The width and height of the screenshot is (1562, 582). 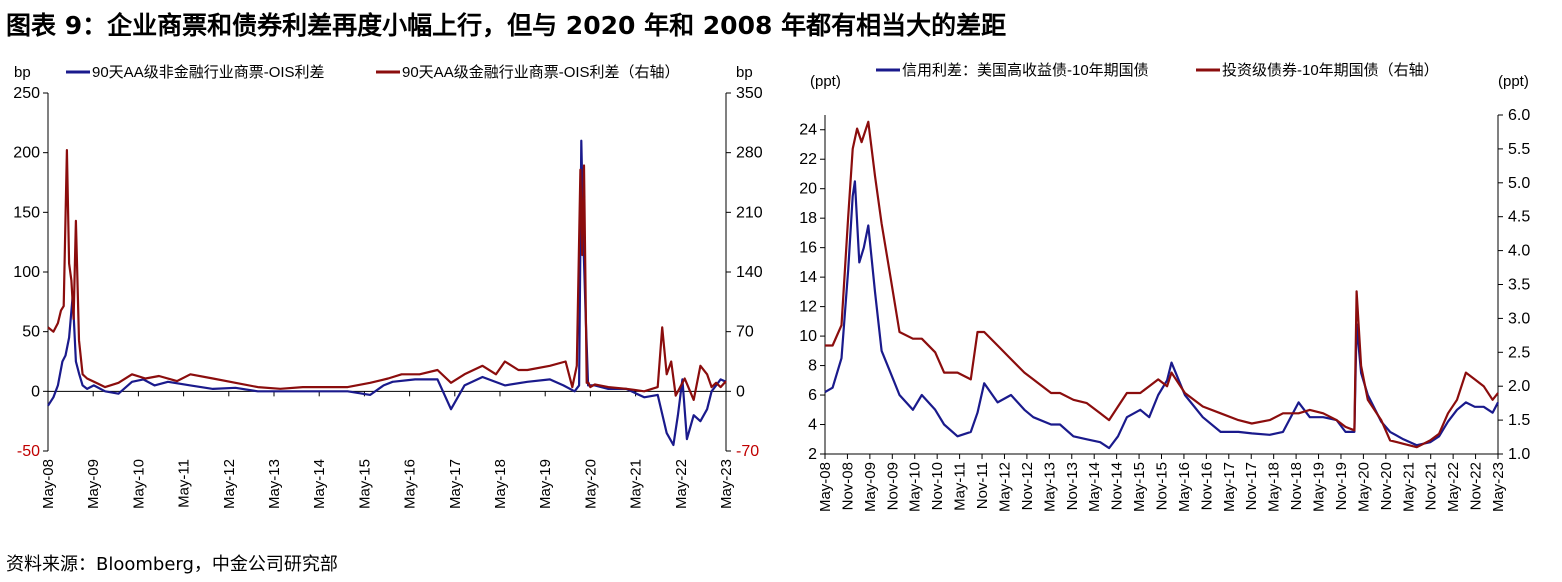 What do you see at coordinates (812, 454) in the screenshot?
I see `left-y-tick-label: 2` at bounding box center [812, 454].